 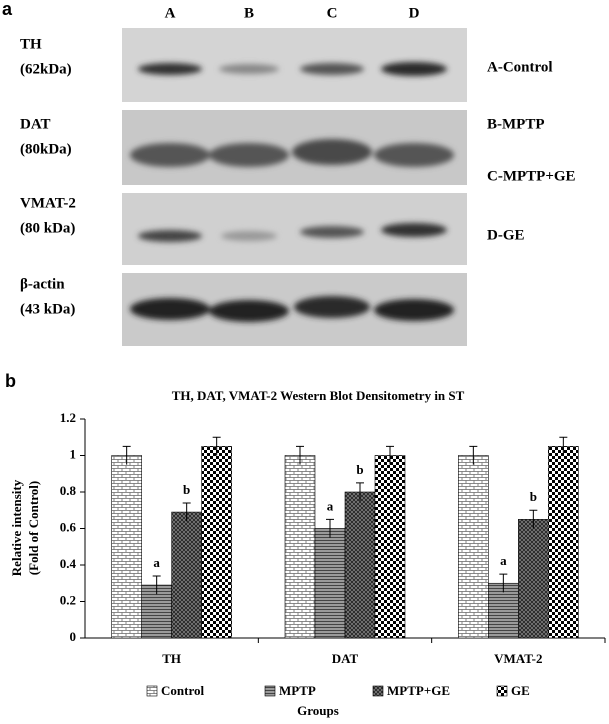 What do you see at coordinates (170, 13) in the screenshot?
I see `lane-label: A` at bounding box center [170, 13].